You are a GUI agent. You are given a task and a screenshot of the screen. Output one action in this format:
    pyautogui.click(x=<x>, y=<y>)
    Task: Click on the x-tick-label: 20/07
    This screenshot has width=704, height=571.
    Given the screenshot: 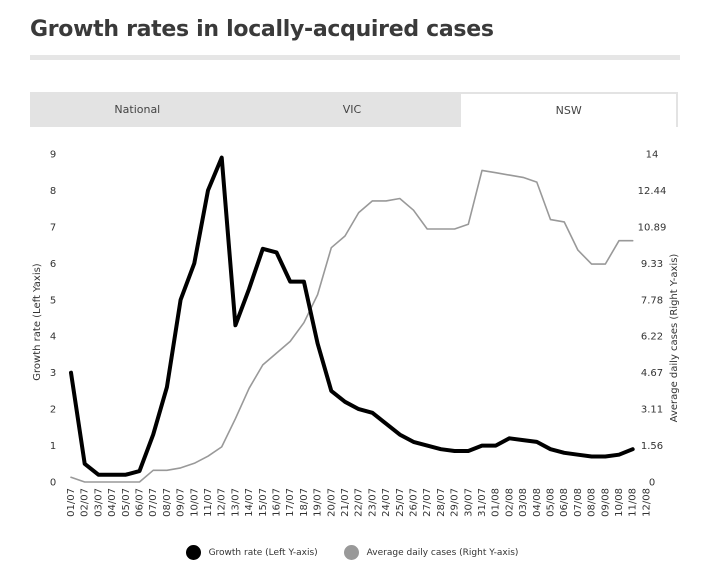 What is the action you would take?
    pyautogui.click(x=331, y=502)
    